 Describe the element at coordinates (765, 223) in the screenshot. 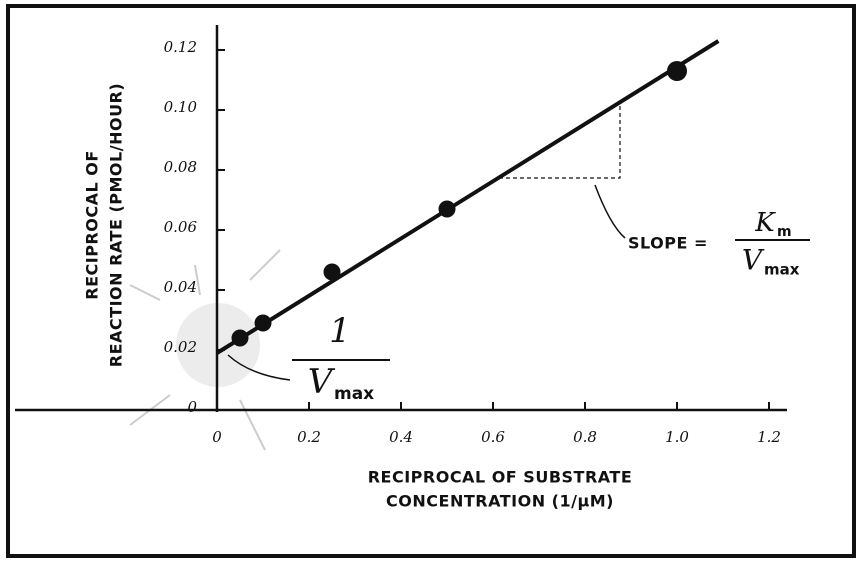

I see `slope-numerator: K` at that location.